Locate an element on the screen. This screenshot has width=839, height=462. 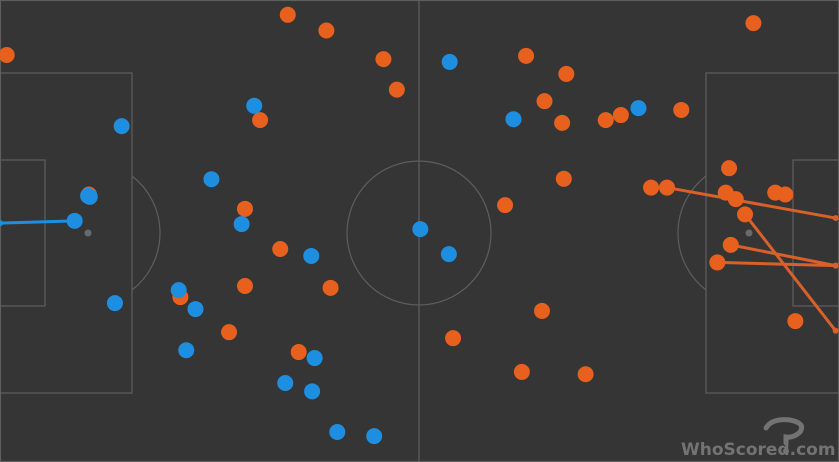
right-penalty-area is located at coordinates (772, 233).